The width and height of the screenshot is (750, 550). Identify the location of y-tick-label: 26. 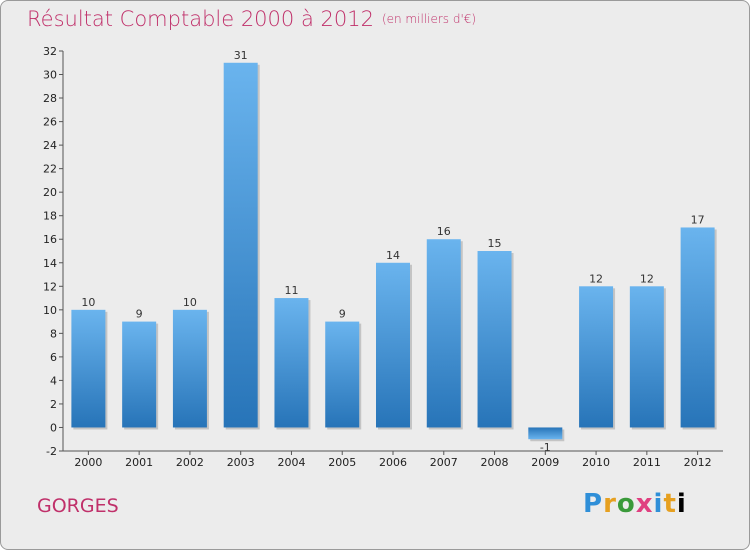
(50, 122).